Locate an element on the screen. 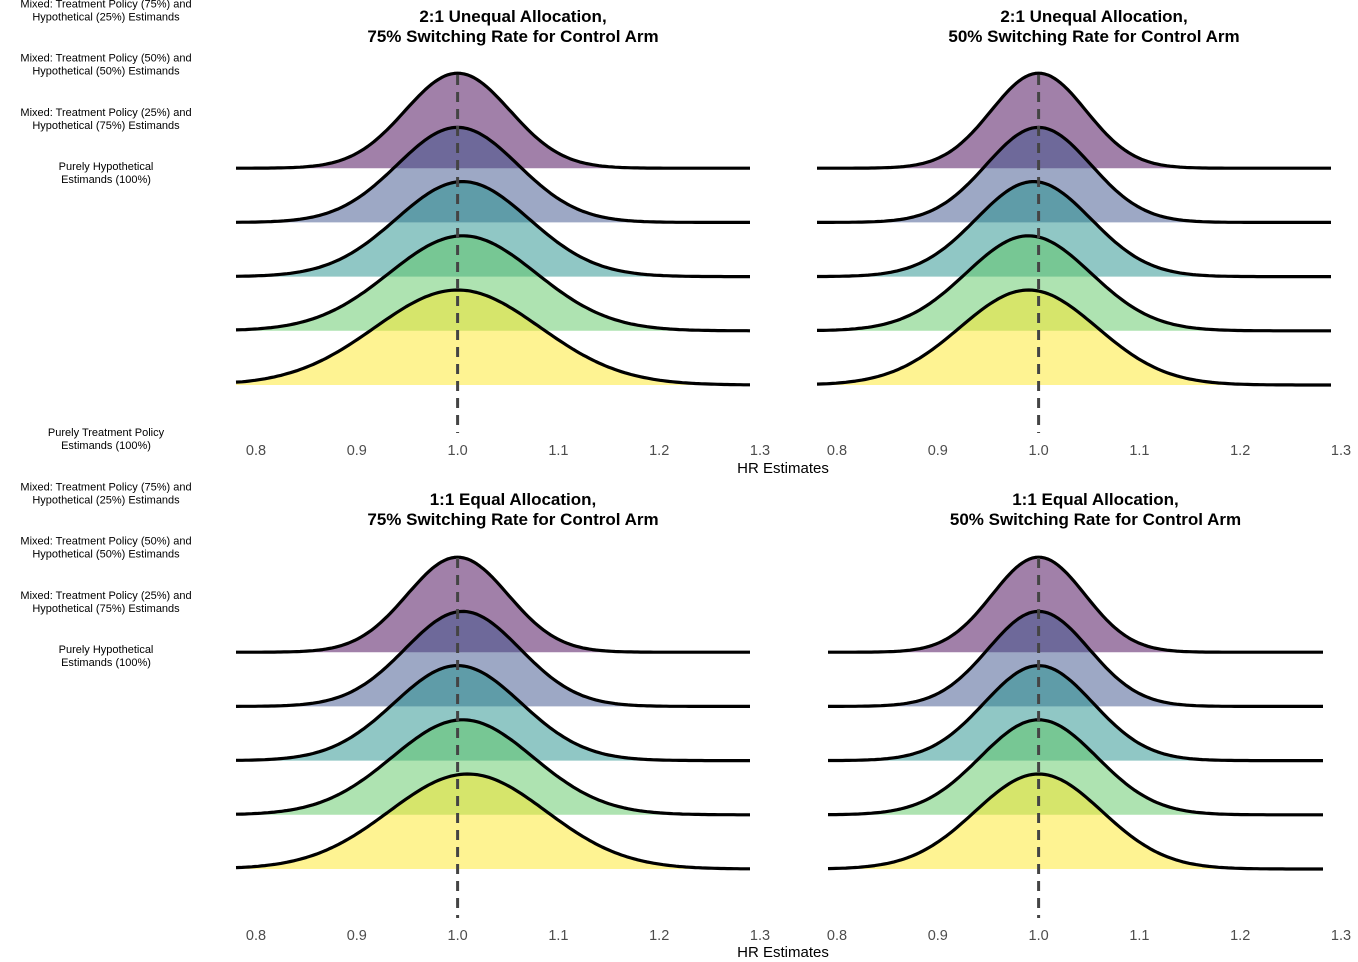 The height and width of the screenshot is (962, 1358). x-axis-title-bottom: HR Estimates is located at coordinates (783, 952).